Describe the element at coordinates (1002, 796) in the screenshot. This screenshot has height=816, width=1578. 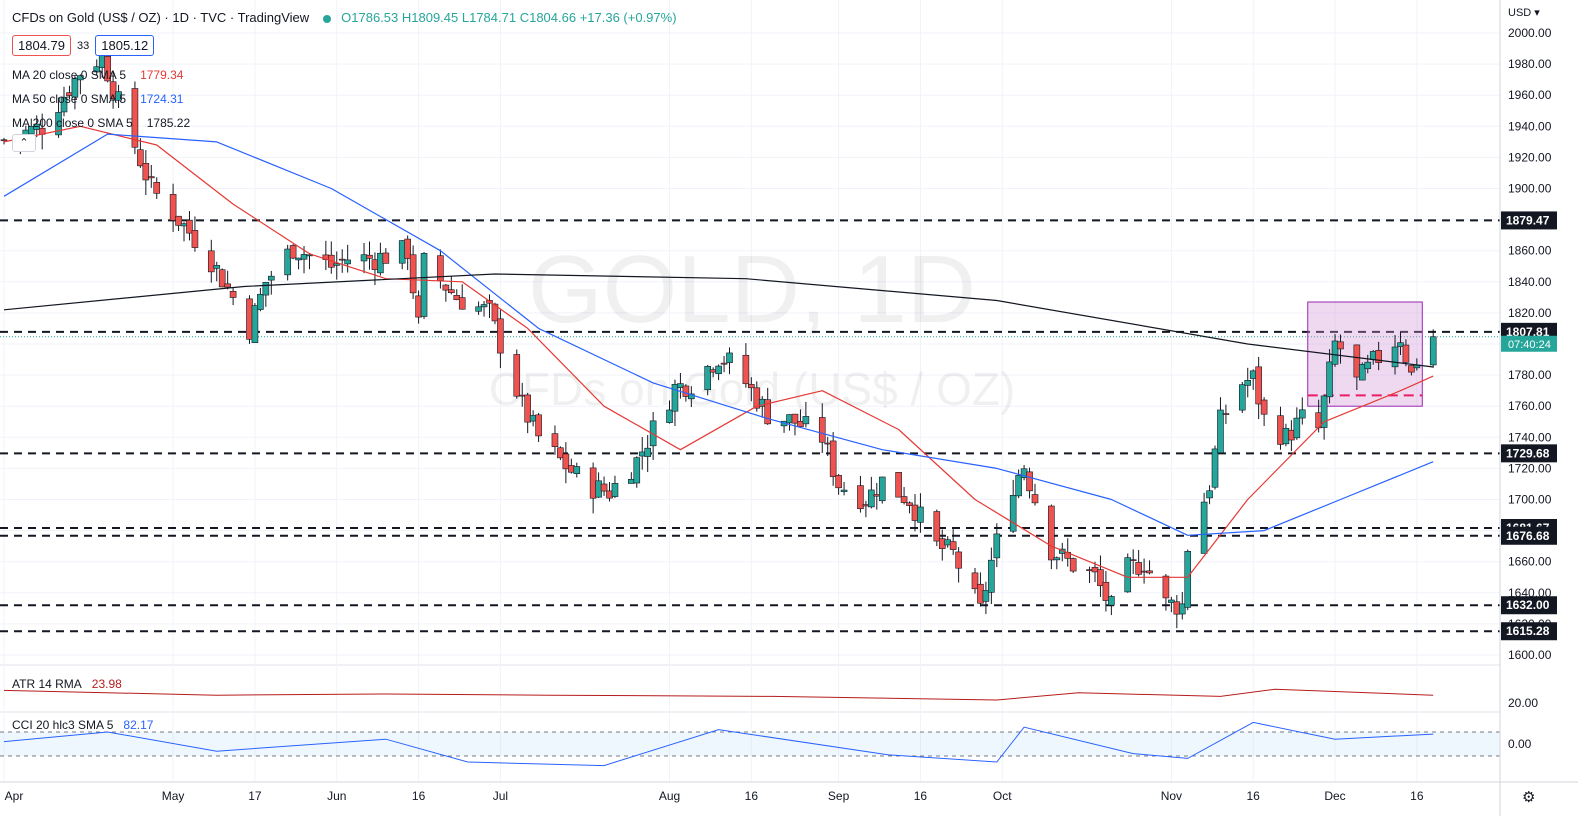
I see `date-tick-label: Oct` at that location.